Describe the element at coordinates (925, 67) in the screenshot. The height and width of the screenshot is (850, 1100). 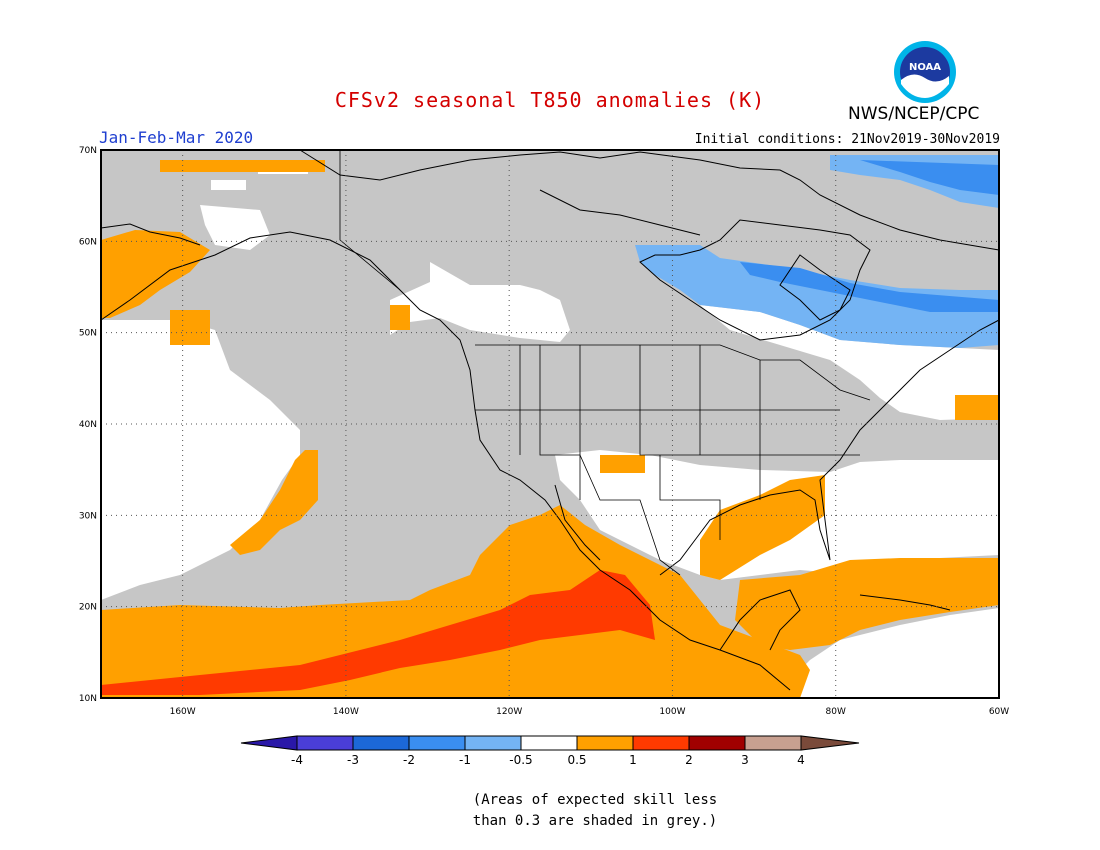
I see `logo-text: NOAA` at that location.